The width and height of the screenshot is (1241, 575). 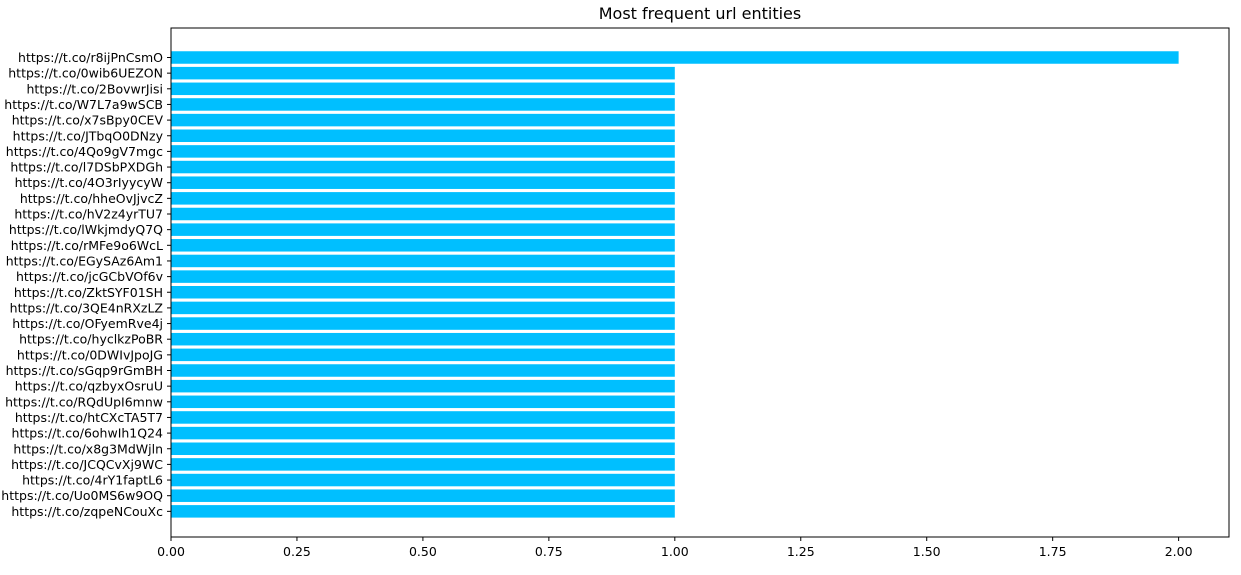 What do you see at coordinates (423, 551) in the screenshot?
I see `x-tick-label: 0.50` at bounding box center [423, 551].